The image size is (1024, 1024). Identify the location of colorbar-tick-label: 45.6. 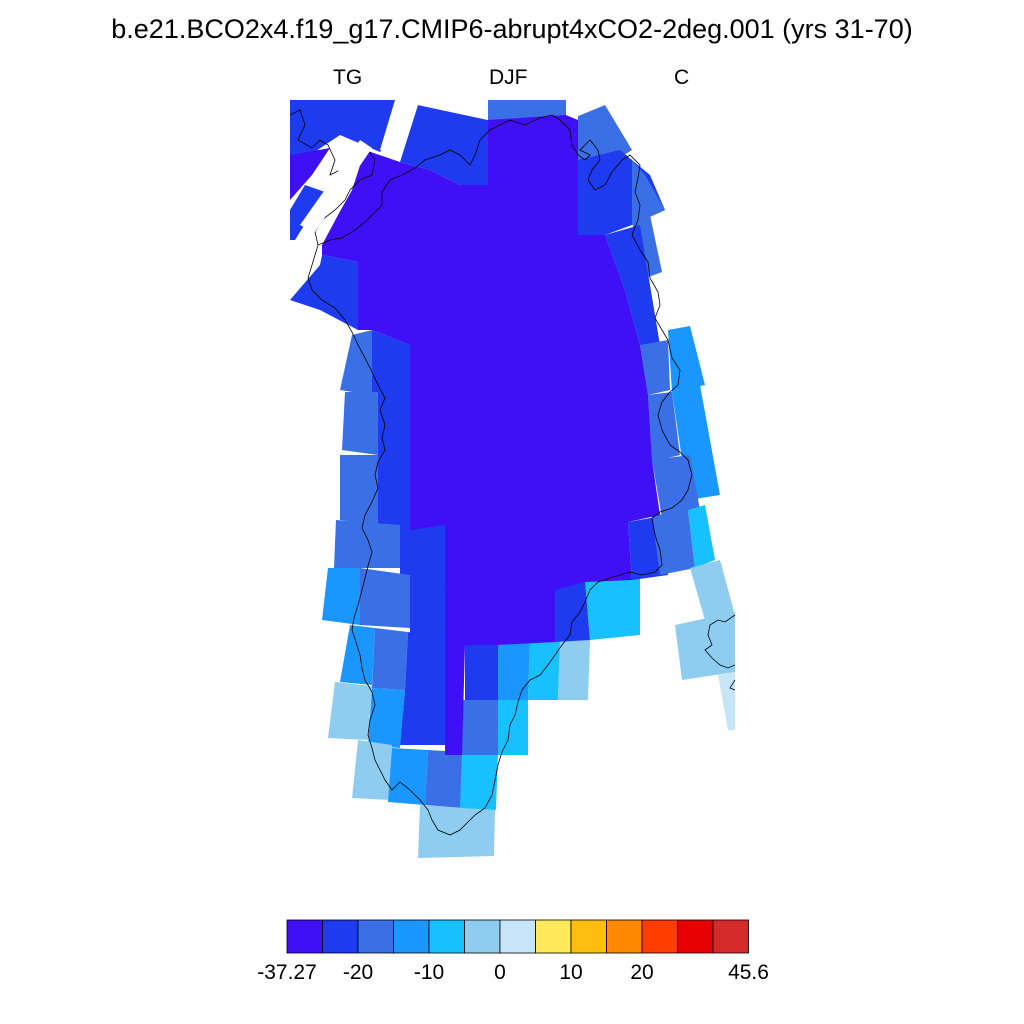
(748, 972).